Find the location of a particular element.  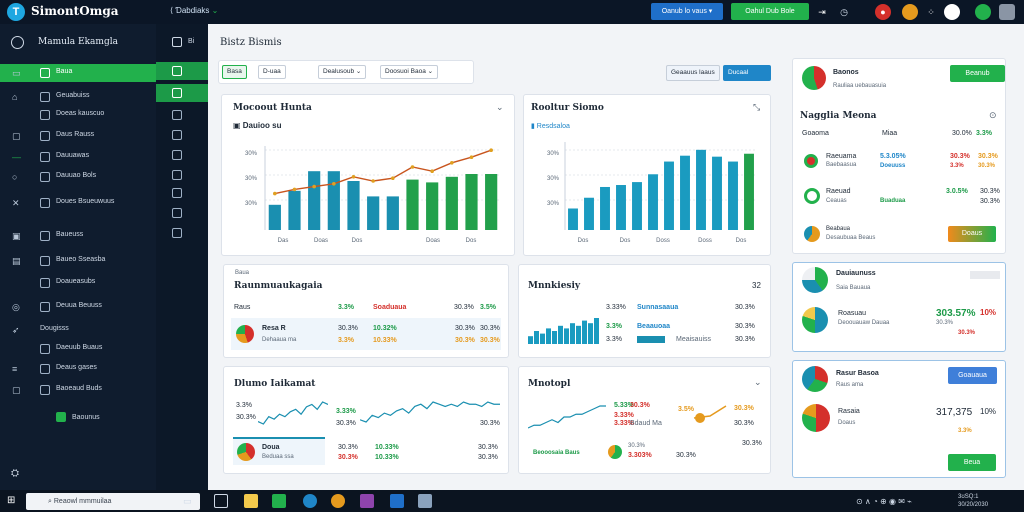

chrome-icon is located at coordinates (338, 501).